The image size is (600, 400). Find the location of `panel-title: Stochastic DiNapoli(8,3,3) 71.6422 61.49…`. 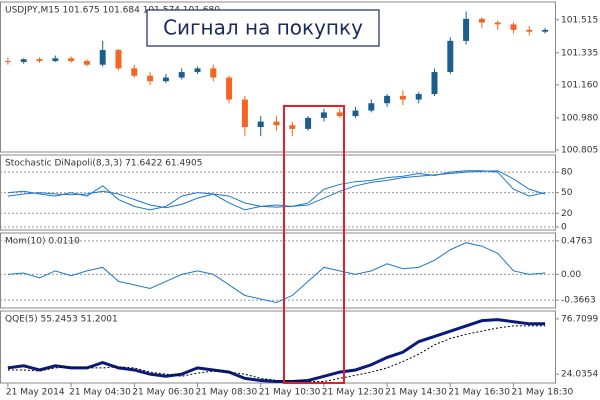

panel-title: Stochastic DiNapoli(8,3,3) 71.6422 61.49… is located at coordinates (103, 164).